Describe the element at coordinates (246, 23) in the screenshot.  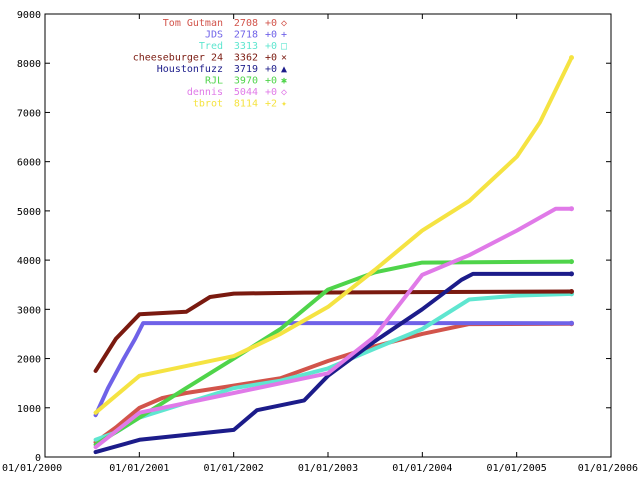
I see `legend-entry-value: 2708` at that location.